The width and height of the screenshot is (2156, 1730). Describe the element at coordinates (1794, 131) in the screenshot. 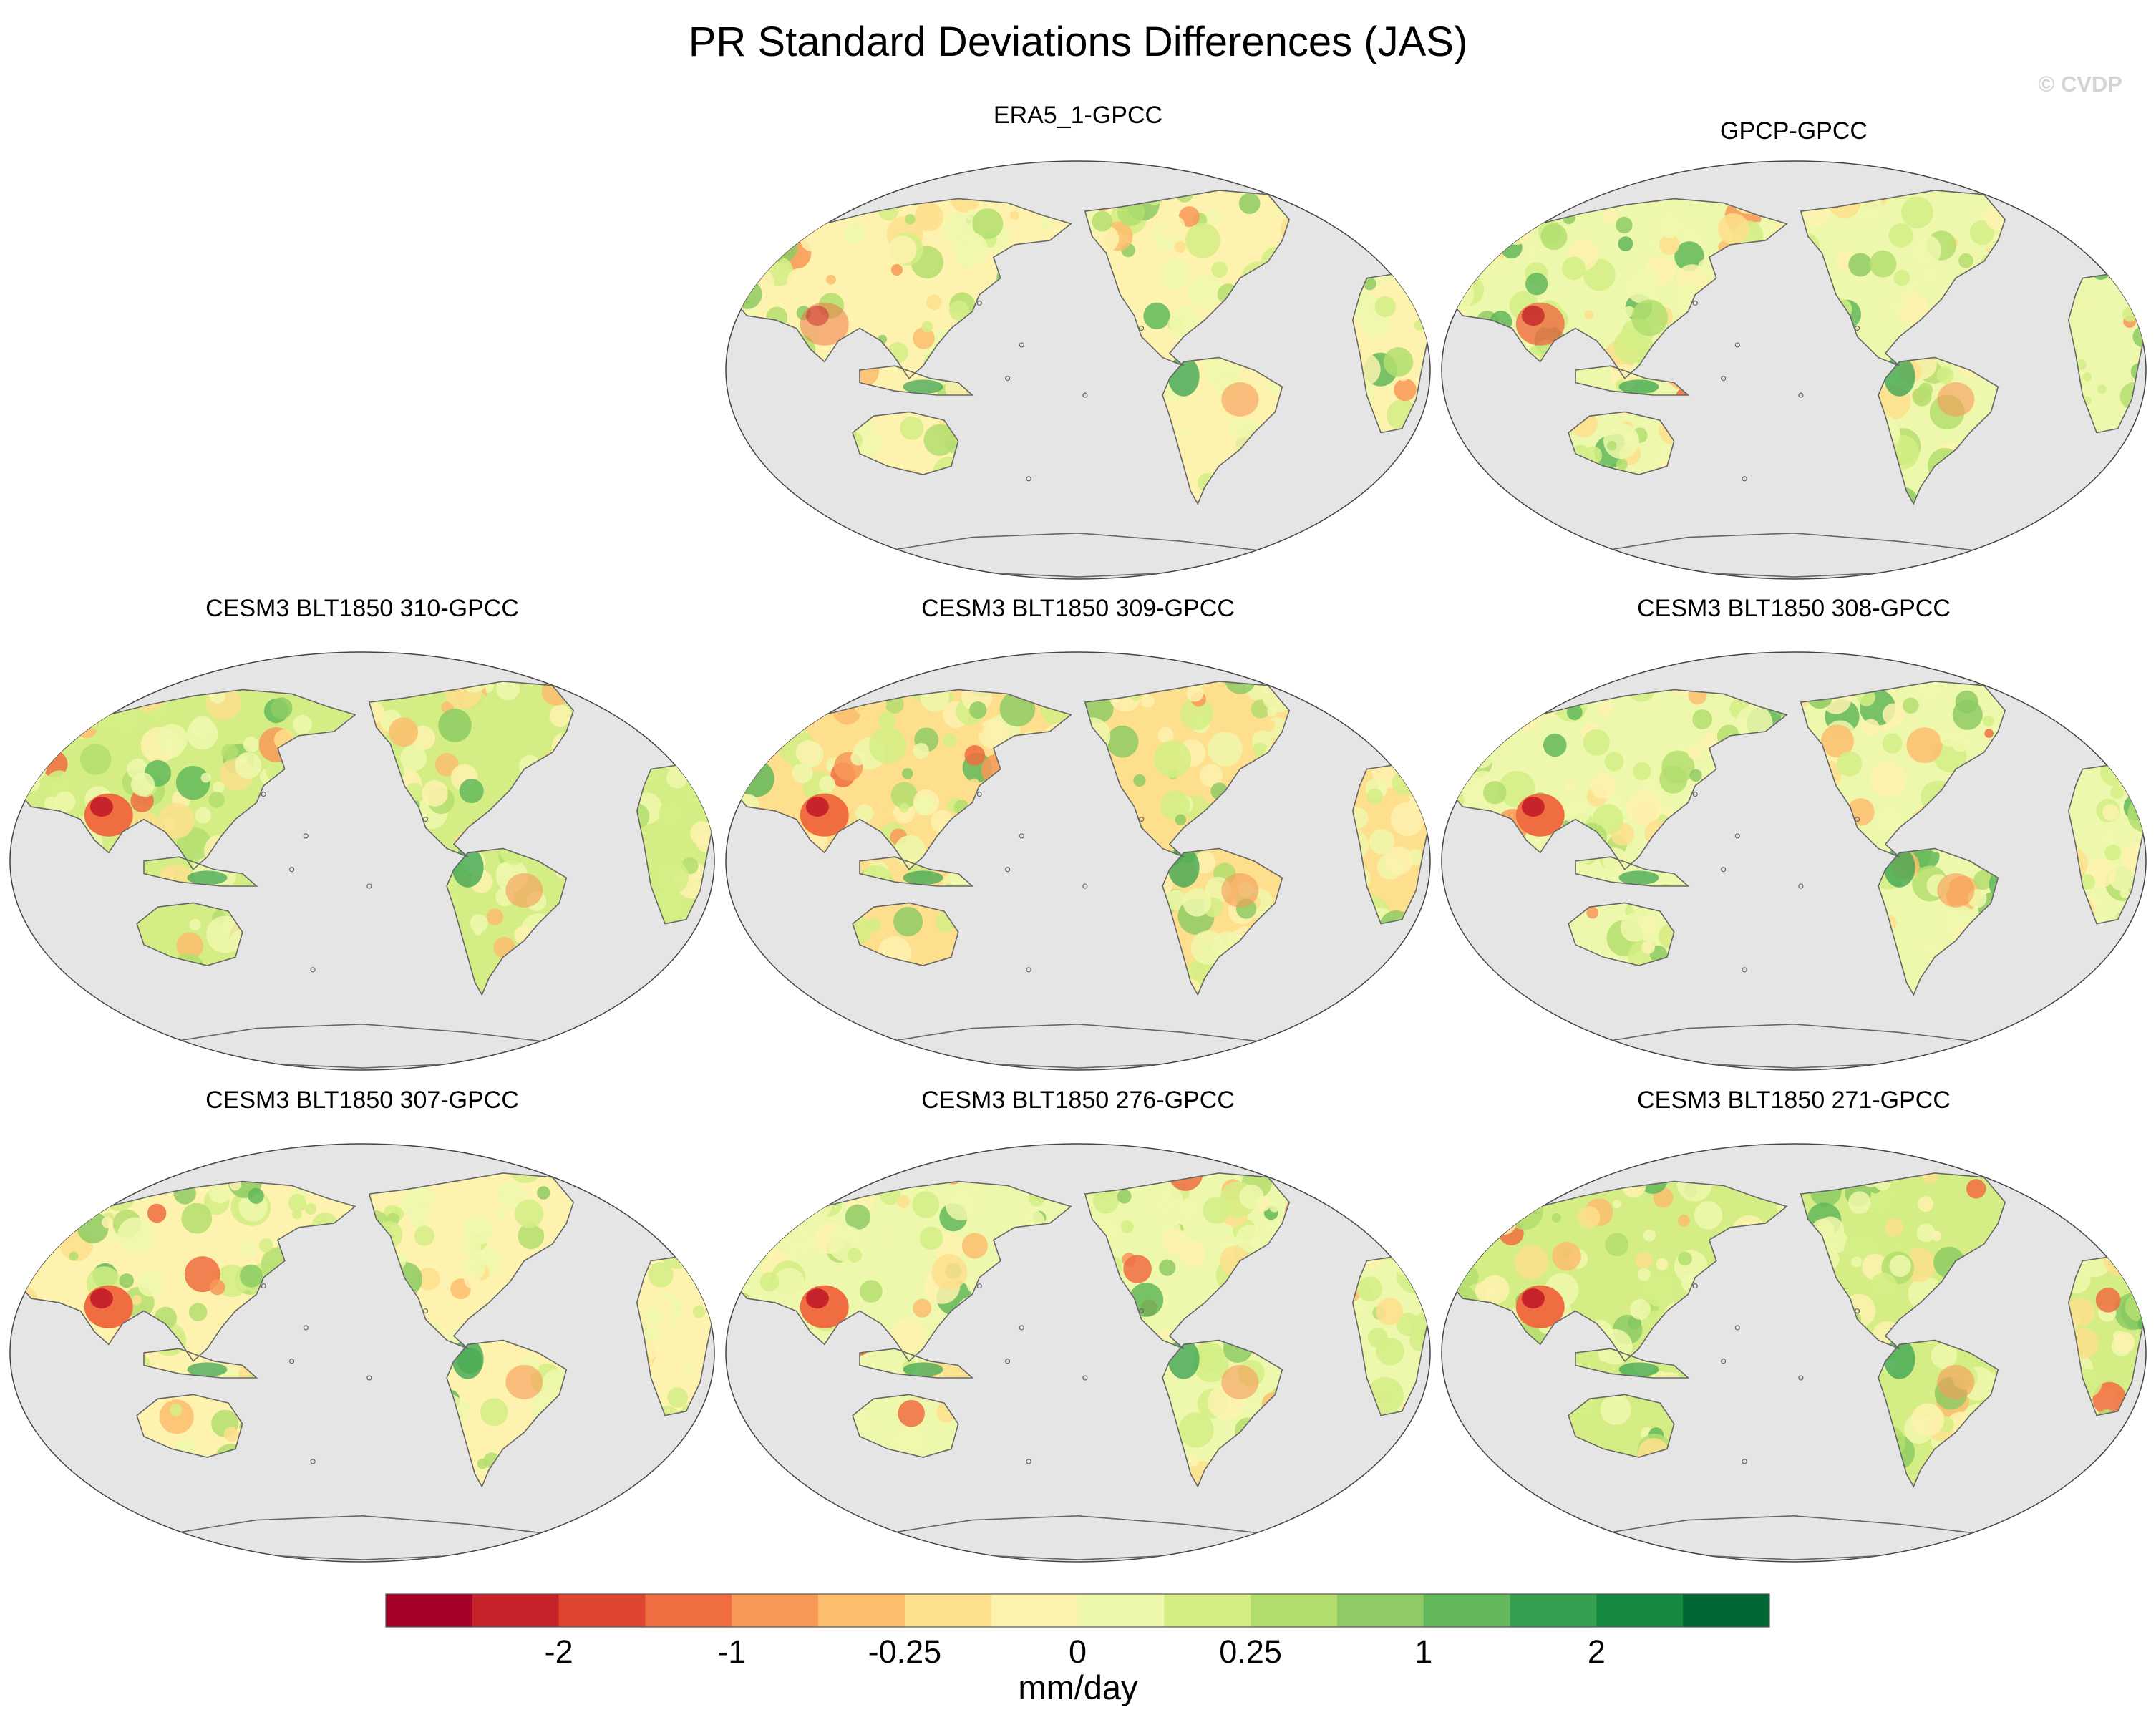

I see `panel-title: GPCP-GPCC` at that location.